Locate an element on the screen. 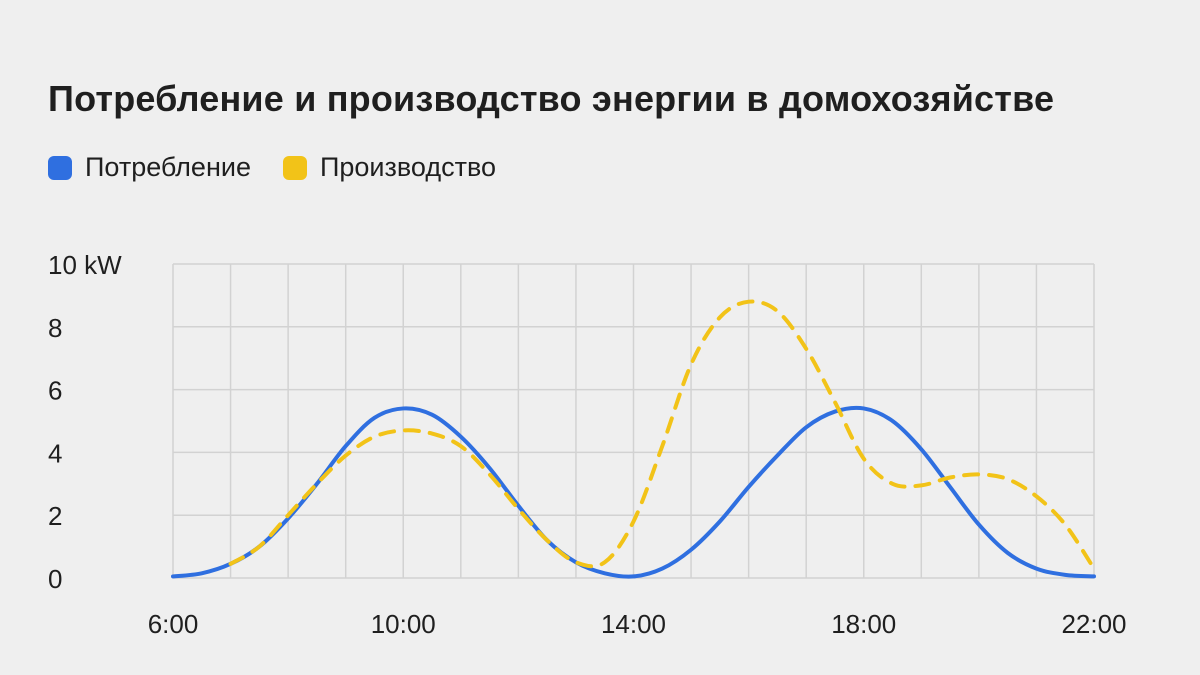 The height and width of the screenshot is (675, 1200). legend-label-production: Производство is located at coordinates (408, 167).